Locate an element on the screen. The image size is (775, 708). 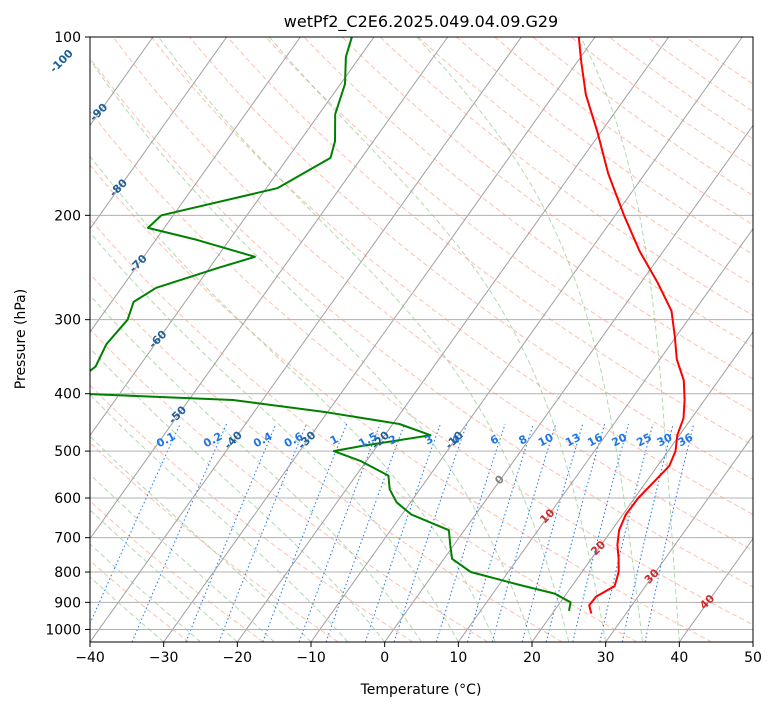
mixing-ratio-label: 10 is located at coordinates (546, 440).